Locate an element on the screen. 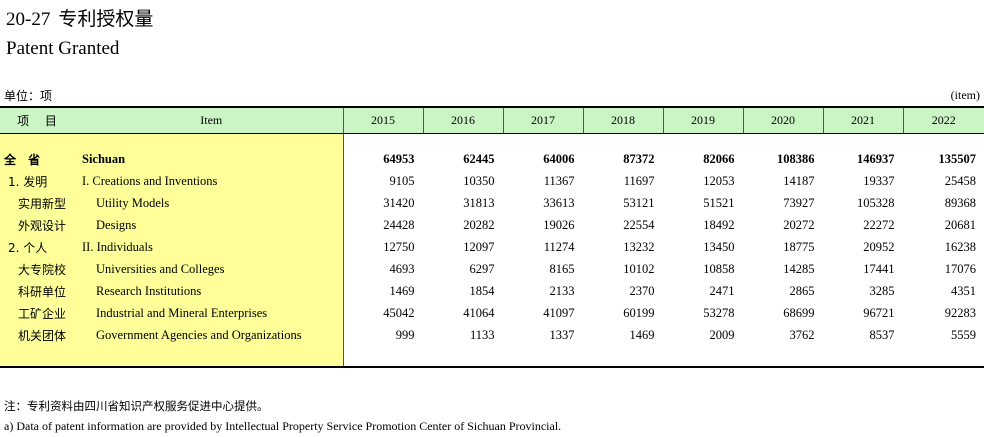 The height and width of the screenshot is (437, 984). title-english: Patent Granted is located at coordinates (63, 48).